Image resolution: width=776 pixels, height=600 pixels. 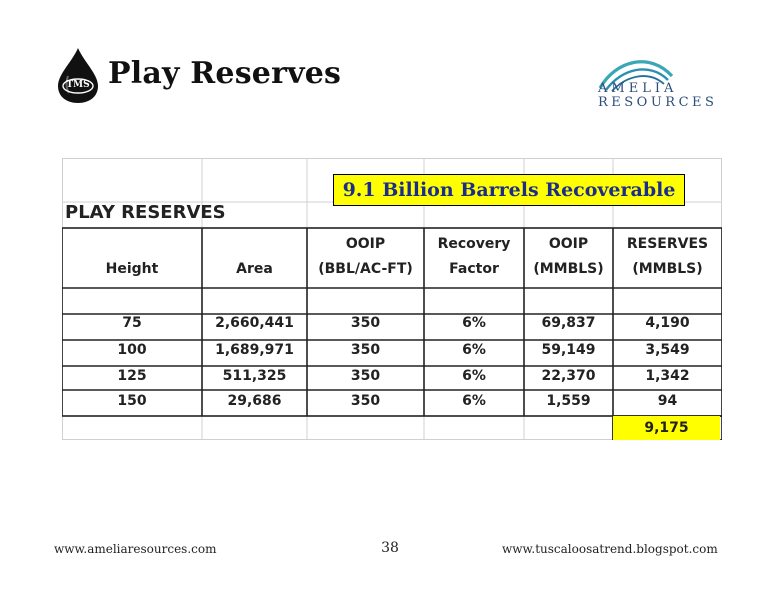 I want to click on table-cell: 100, so click(x=132, y=350).